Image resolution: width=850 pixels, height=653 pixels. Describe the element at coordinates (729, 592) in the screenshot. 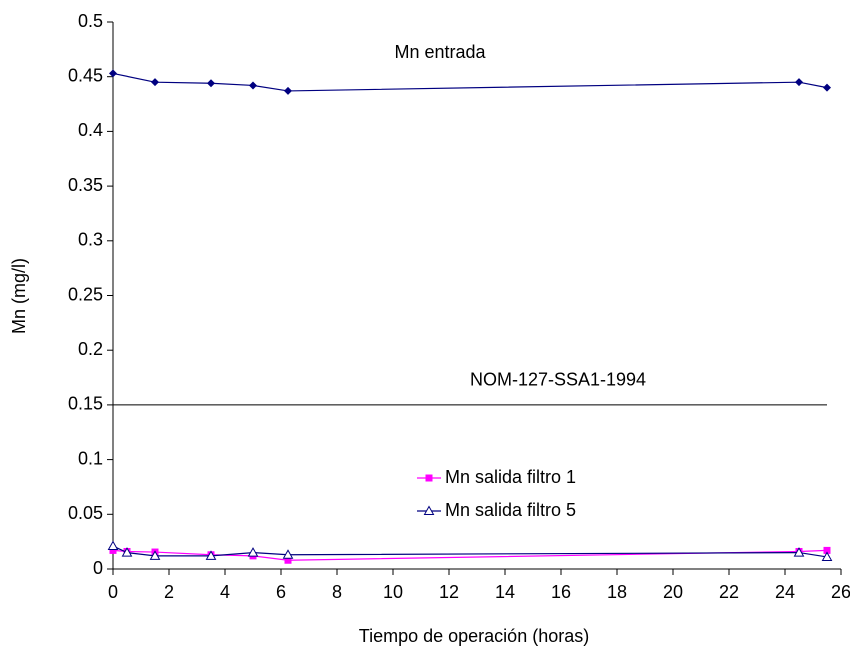

I see `x-tick-label: 22` at that location.